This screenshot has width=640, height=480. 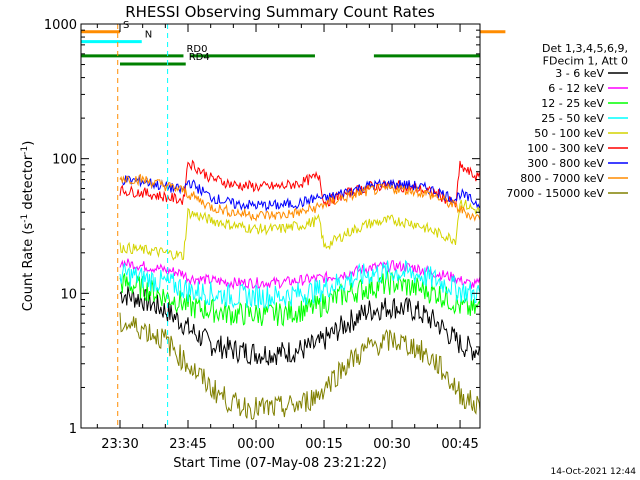 I want to click on legend-label-0: 3 - 6 keV, so click(x=579, y=73).